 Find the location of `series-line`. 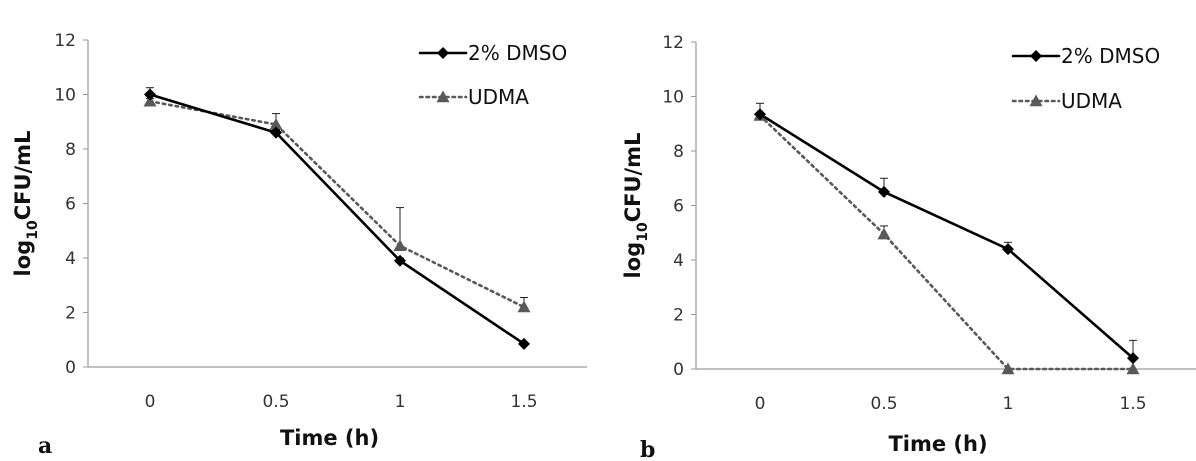

series-line is located at coordinates (337, 204).